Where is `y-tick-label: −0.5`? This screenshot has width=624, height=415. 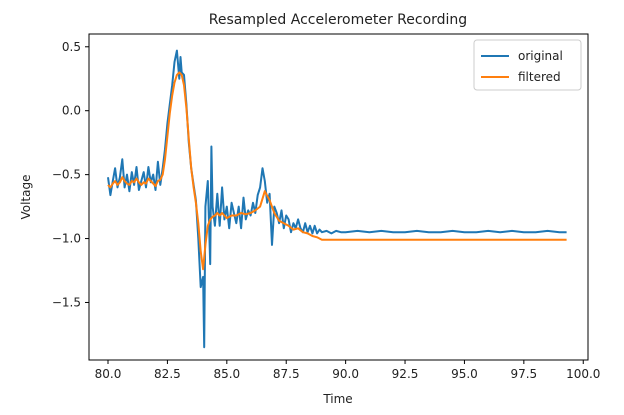 y-tick-label: −0.5 is located at coordinates (66, 175).